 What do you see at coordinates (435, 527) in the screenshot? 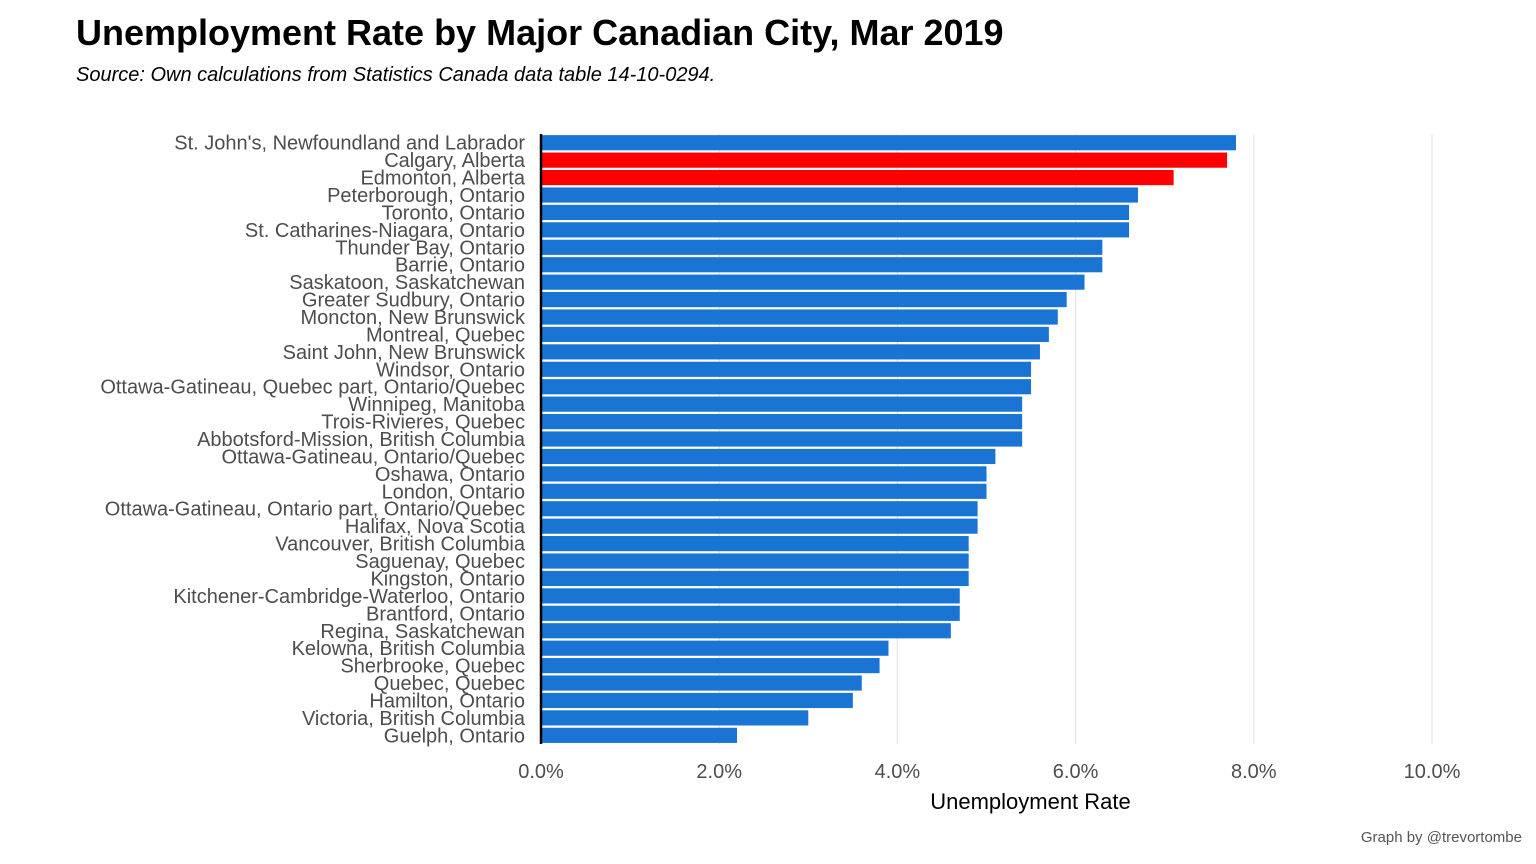
I see `category-label-22: Halifax, Nova Scotia` at bounding box center [435, 527].